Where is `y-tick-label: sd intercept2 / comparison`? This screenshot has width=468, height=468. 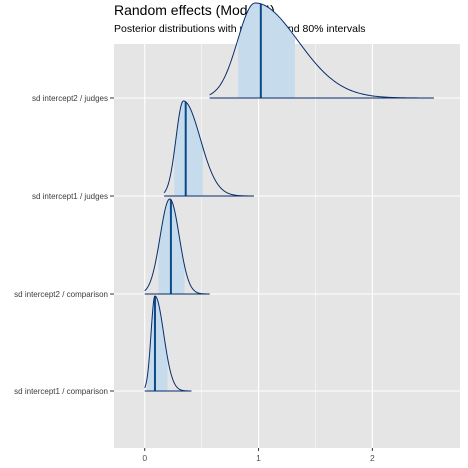
y-tick-label: sd intercept2 / comparison is located at coordinates (61, 294).